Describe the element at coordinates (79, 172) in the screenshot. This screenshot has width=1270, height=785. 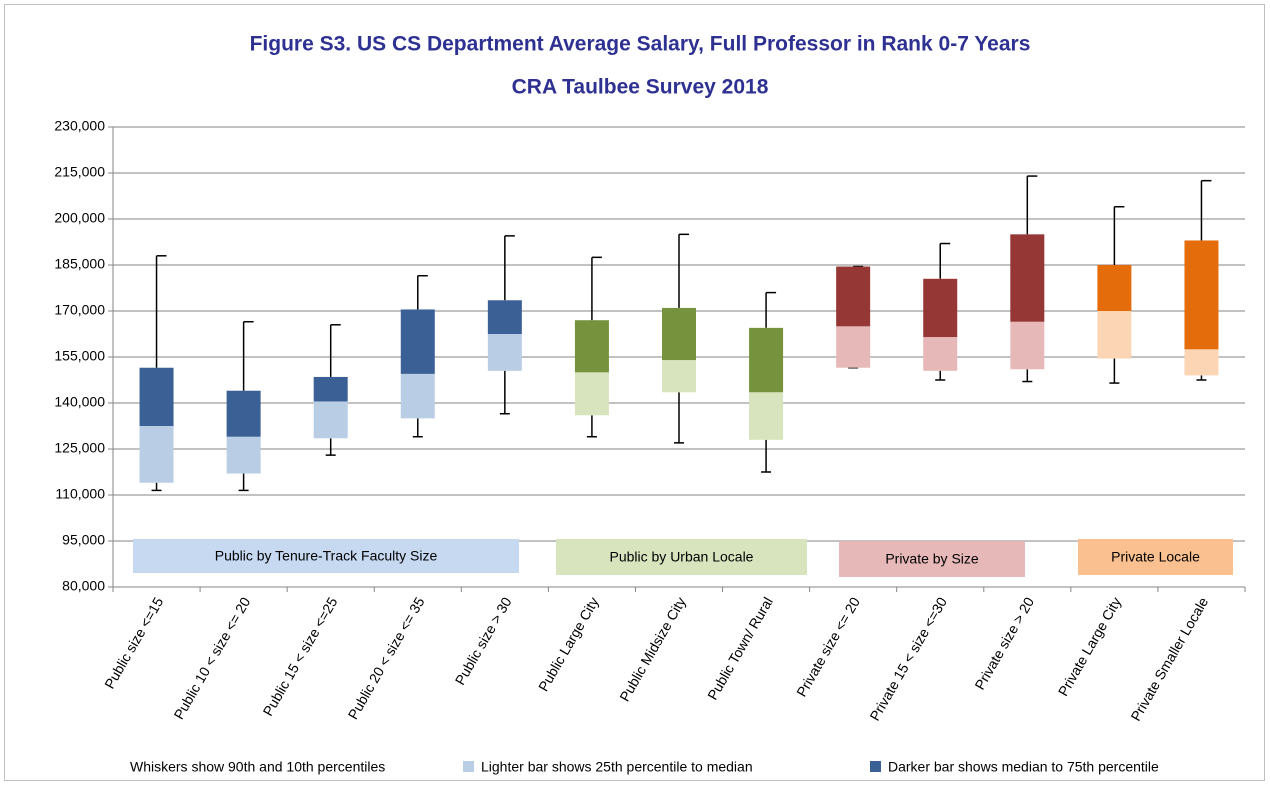
I see `y-tick-label: 215,000` at that location.